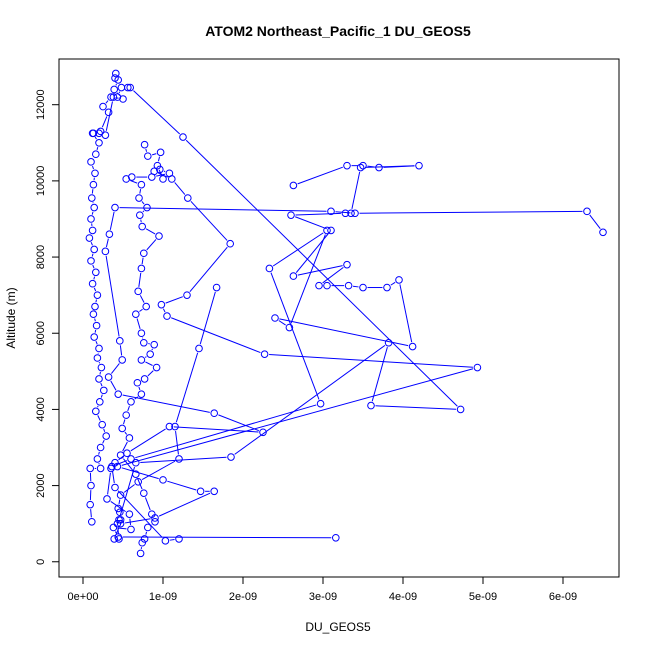 The width and height of the screenshot is (650, 650). I want to click on x-tick-label: 6e-09, so click(563, 597).